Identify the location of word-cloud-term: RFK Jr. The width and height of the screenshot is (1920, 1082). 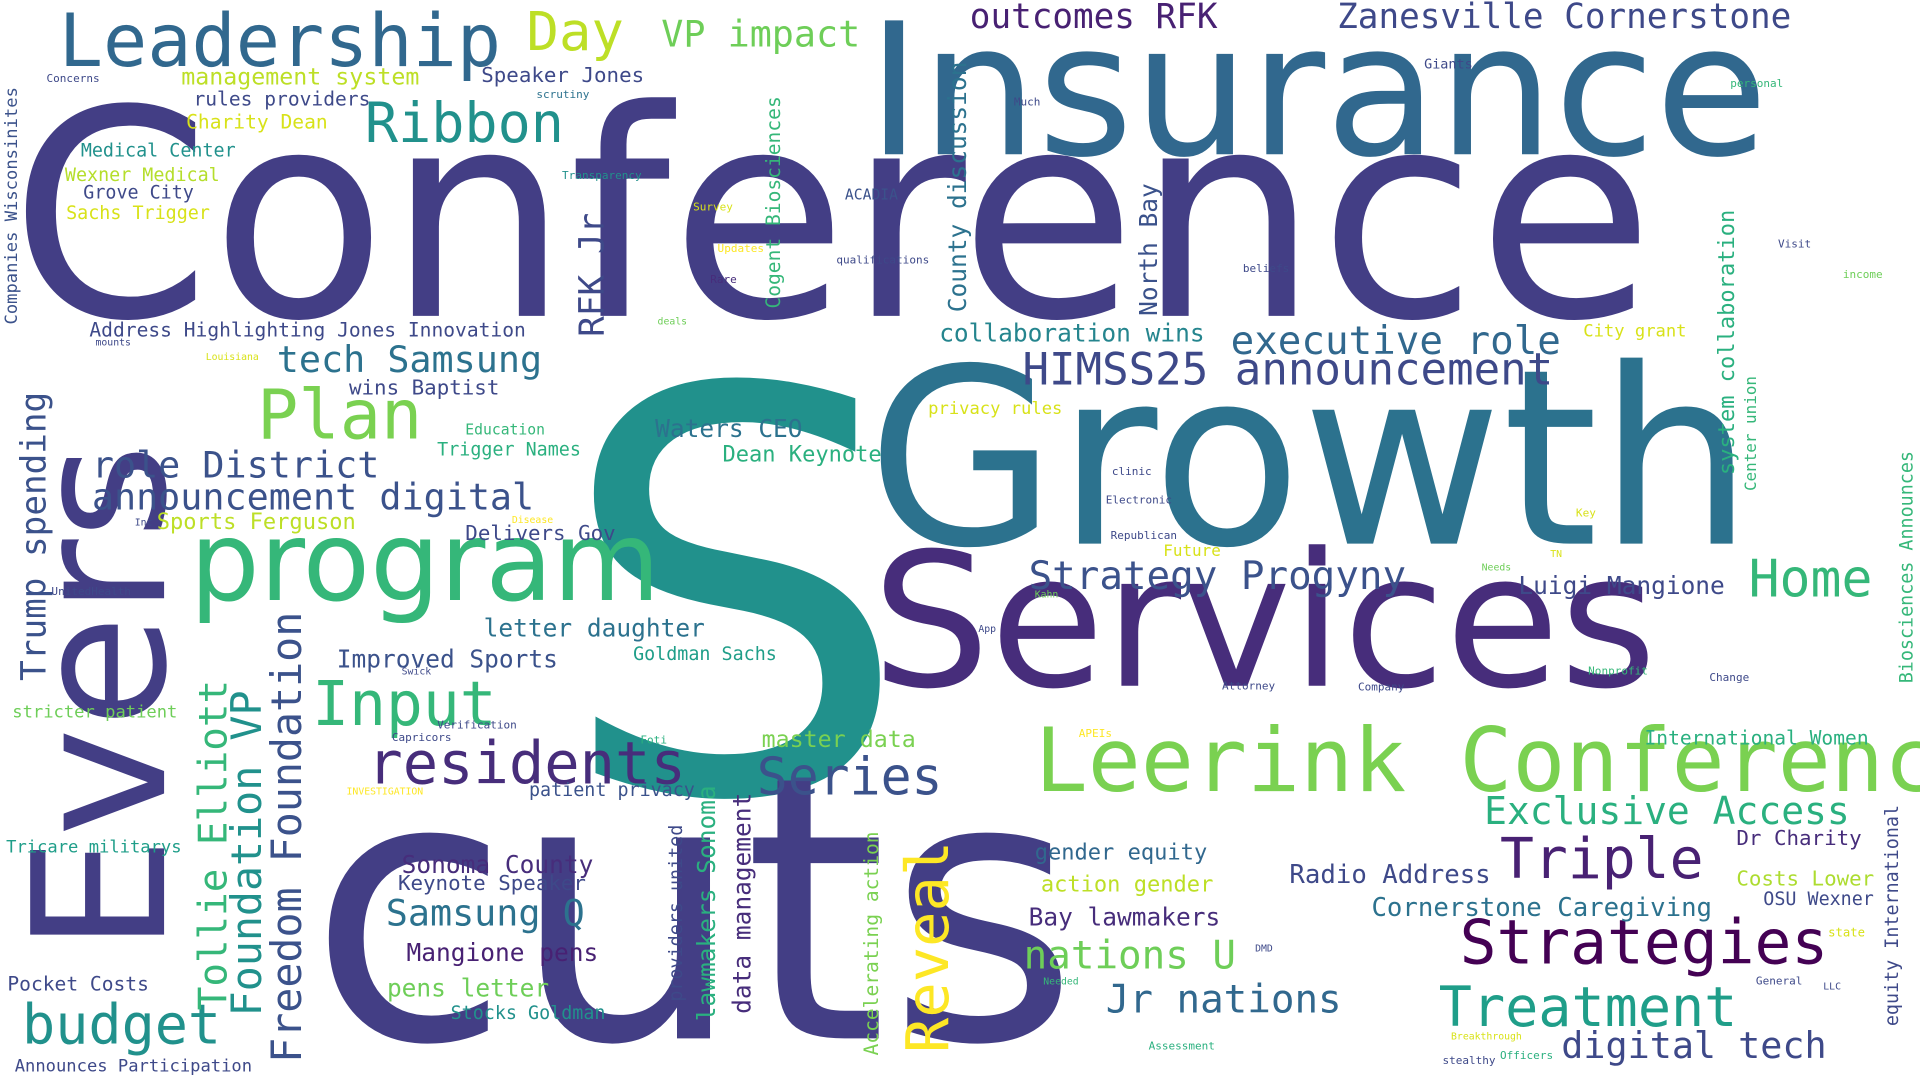
(592, 274).